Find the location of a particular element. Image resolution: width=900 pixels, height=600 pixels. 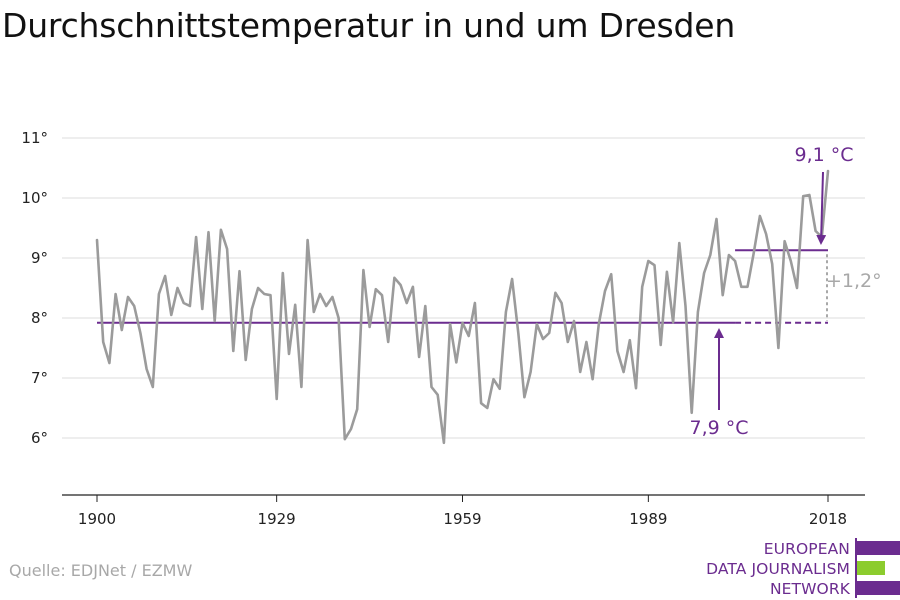

y-tick-label: 6° is located at coordinates (39, 438).